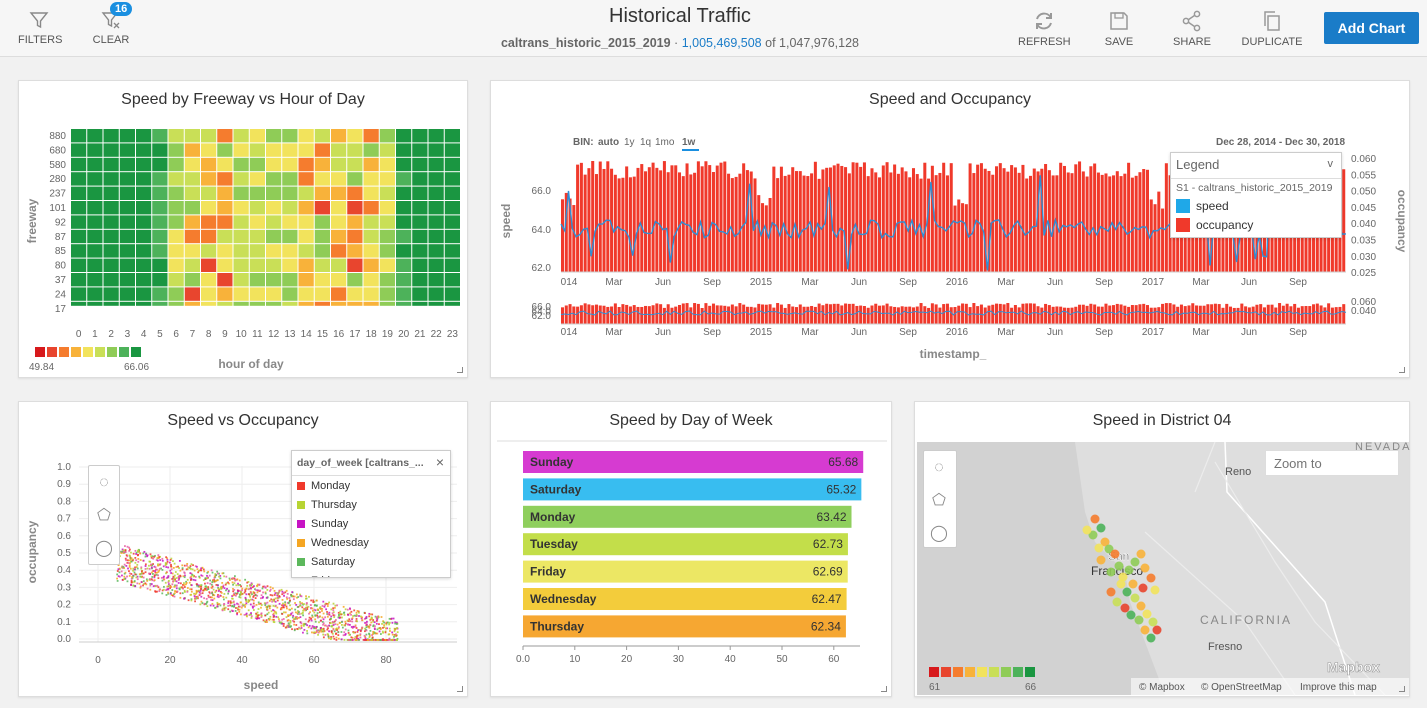  I want to click on legend-close-icon: ×, so click(439, 462).